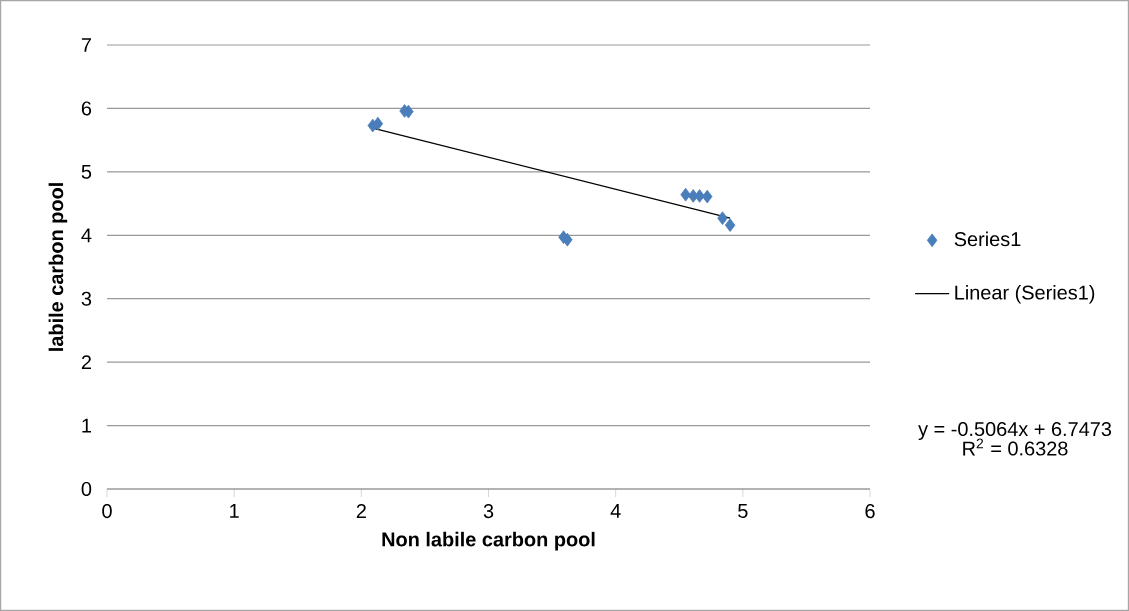 Image resolution: width=1129 pixels, height=611 pixels. I want to click on legend-label: Linear (Series1), so click(1025, 294).